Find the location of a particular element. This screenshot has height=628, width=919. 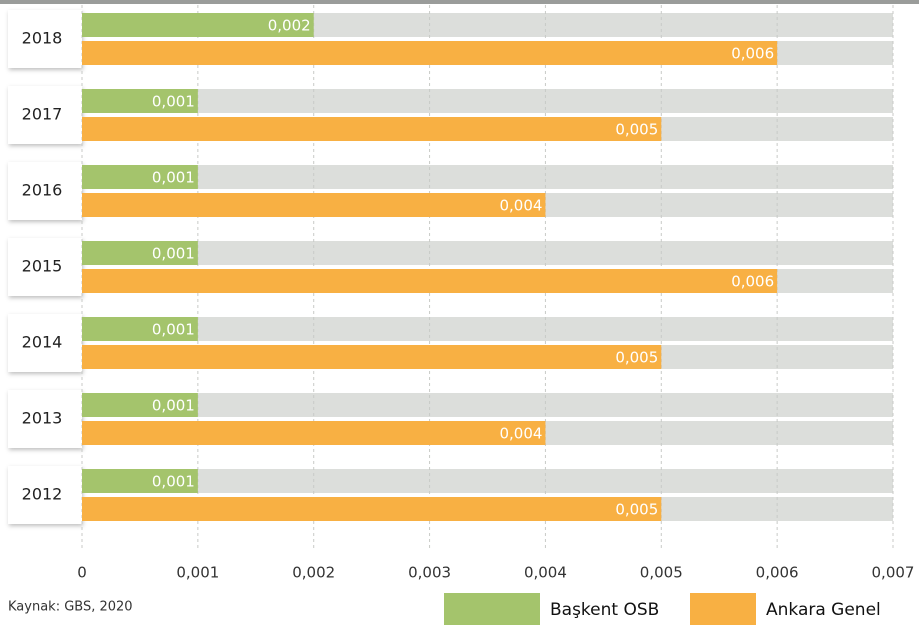

y-tick-label: 2017 is located at coordinates (42, 114).